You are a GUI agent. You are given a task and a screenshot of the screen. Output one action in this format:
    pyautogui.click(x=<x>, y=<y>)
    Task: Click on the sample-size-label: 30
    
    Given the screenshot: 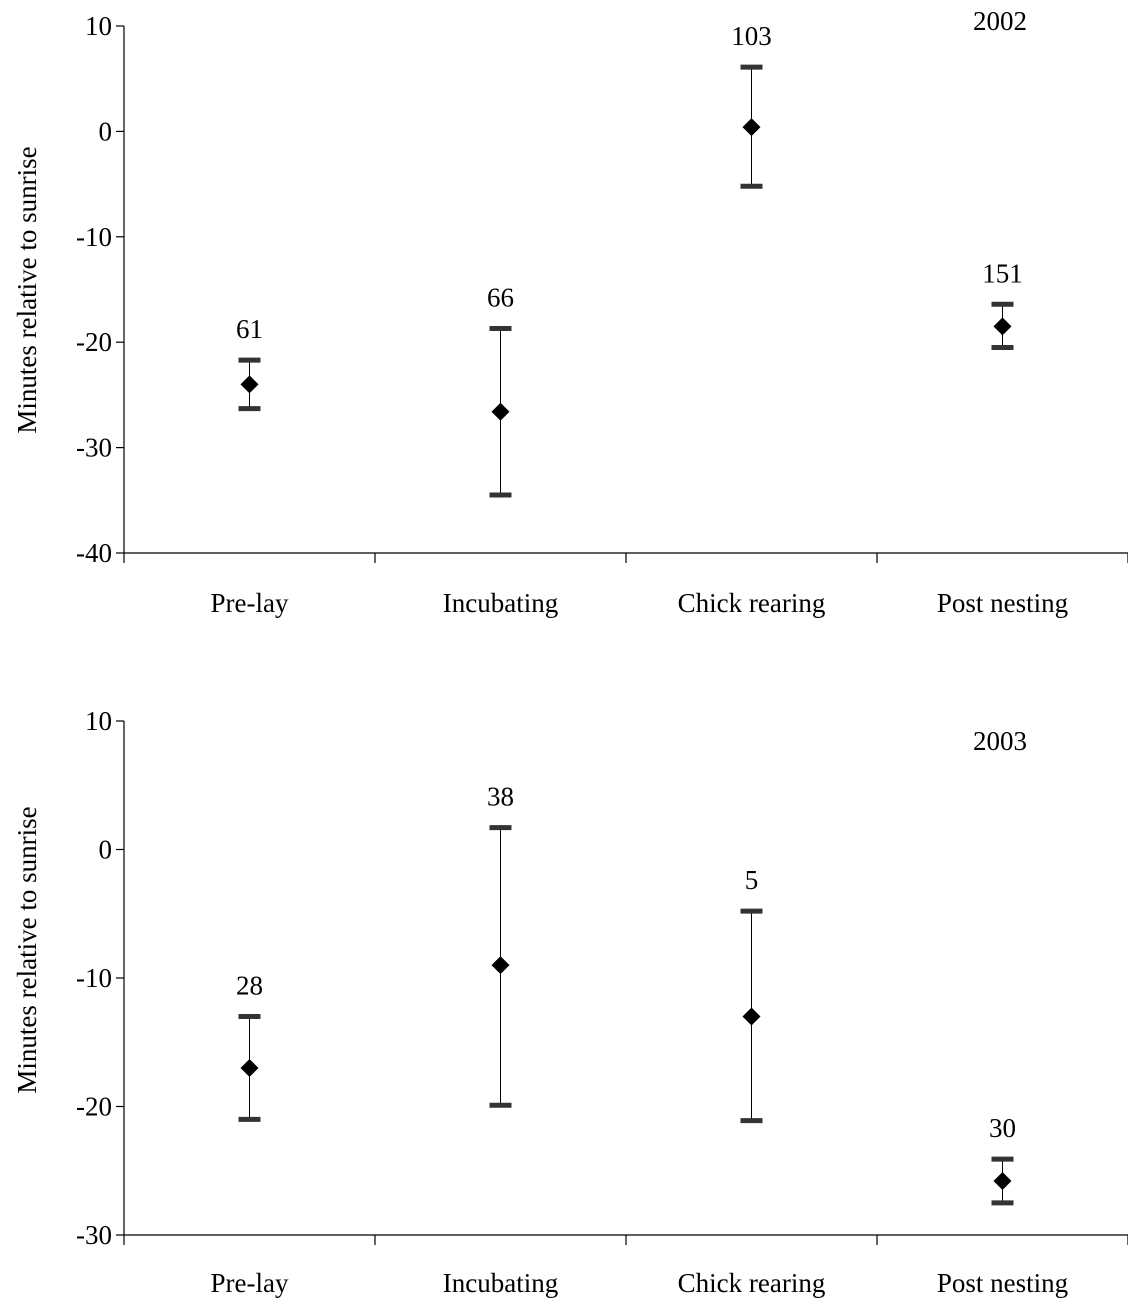 What is the action you would take?
    pyautogui.click(x=1002, y=1128)
    